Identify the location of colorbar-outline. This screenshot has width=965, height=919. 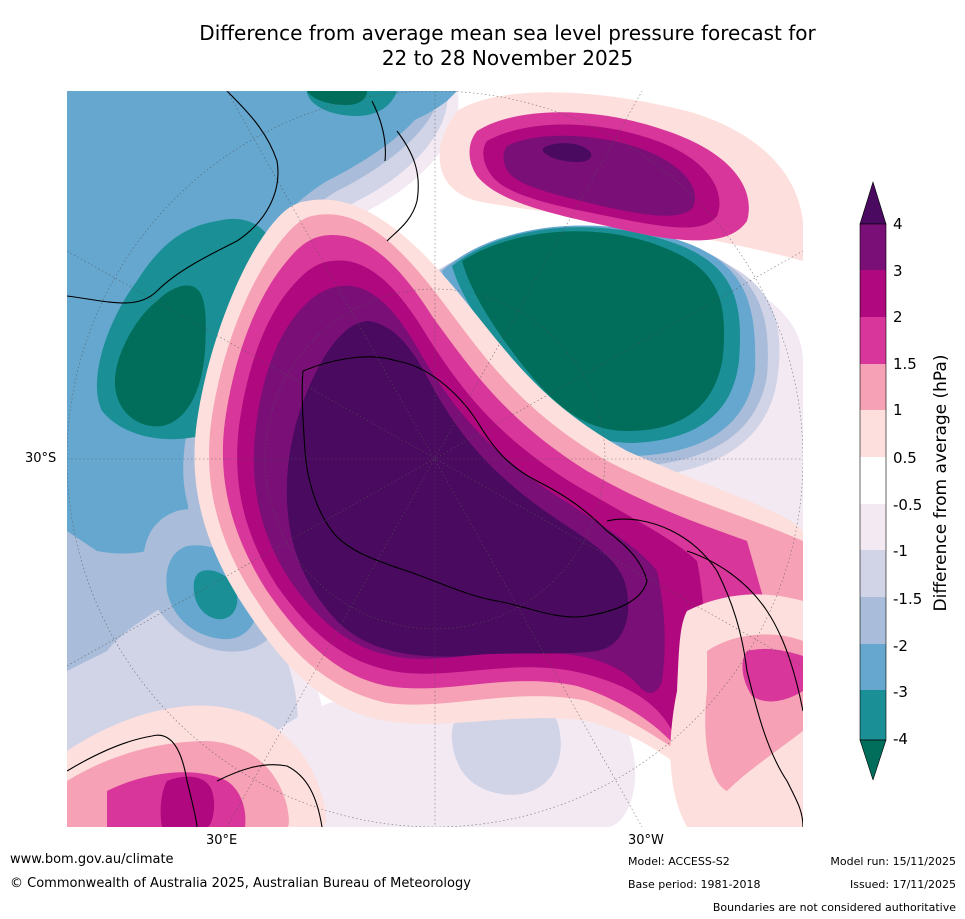
(873, 482).